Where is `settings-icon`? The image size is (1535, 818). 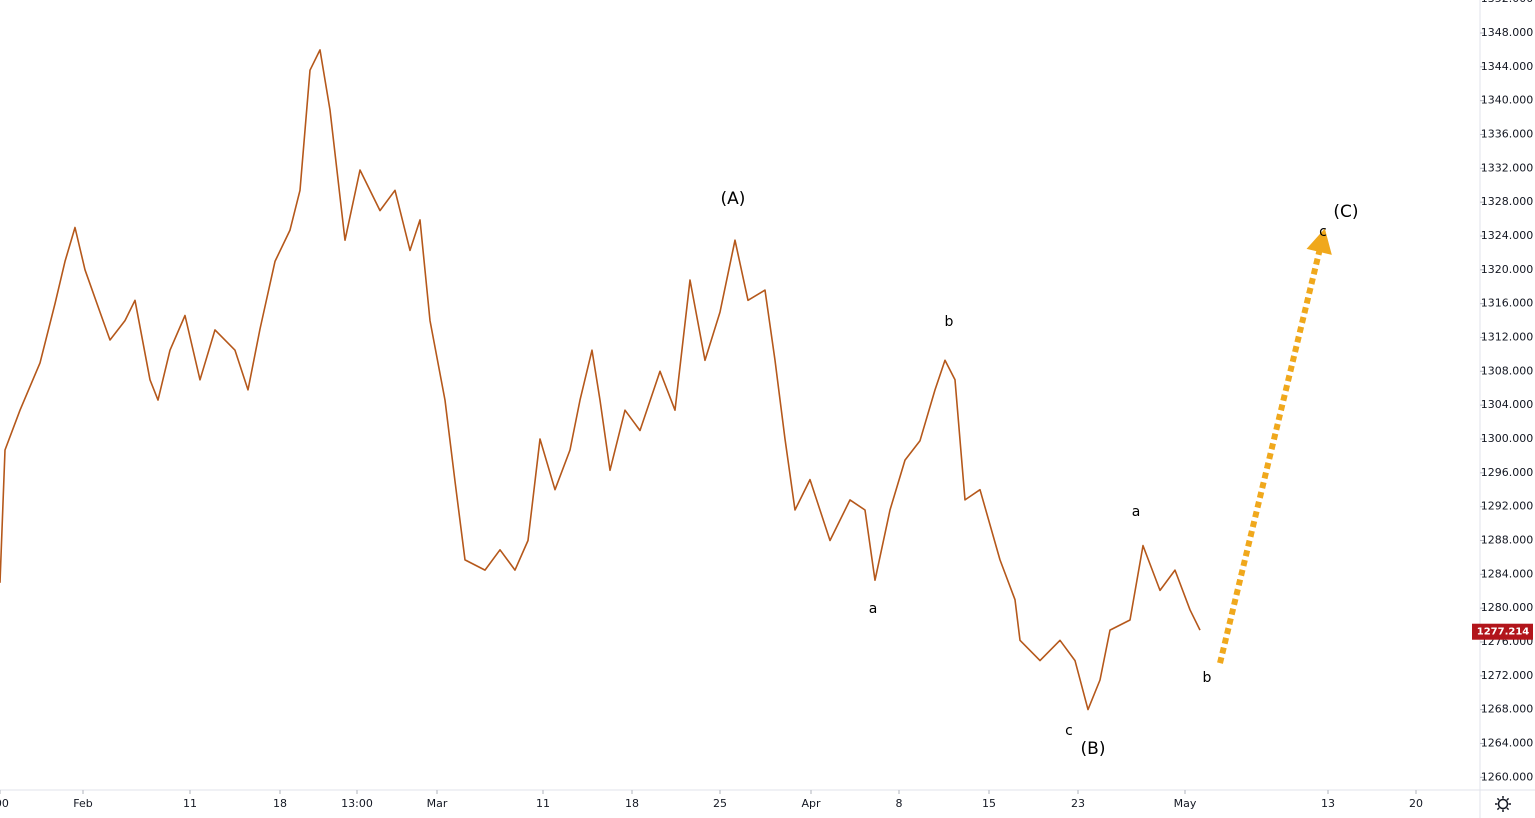 settings-icon is located at coordinates (1503, 804).